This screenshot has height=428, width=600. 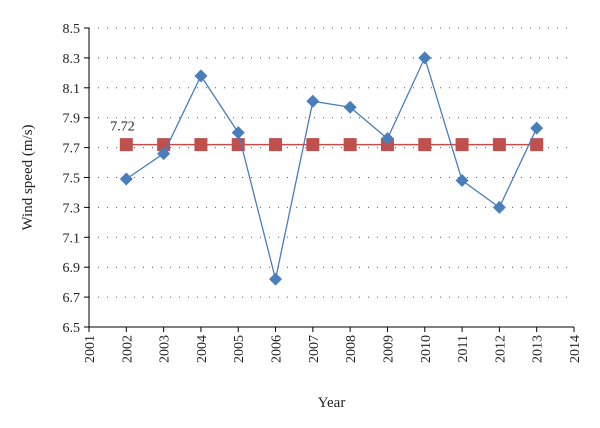 I want to click on y-tick-label: 7.5, so click(x=72, y=179).